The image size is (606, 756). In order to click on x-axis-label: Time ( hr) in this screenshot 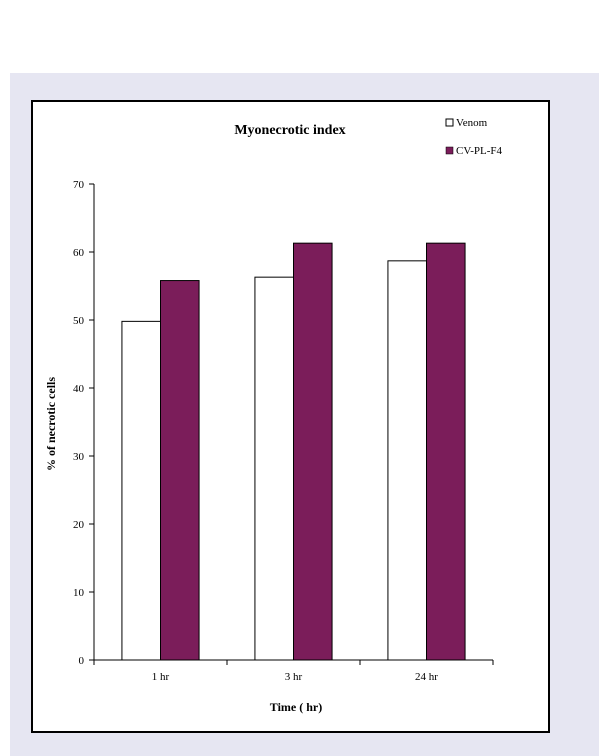, I will do `click(296, 707)`.